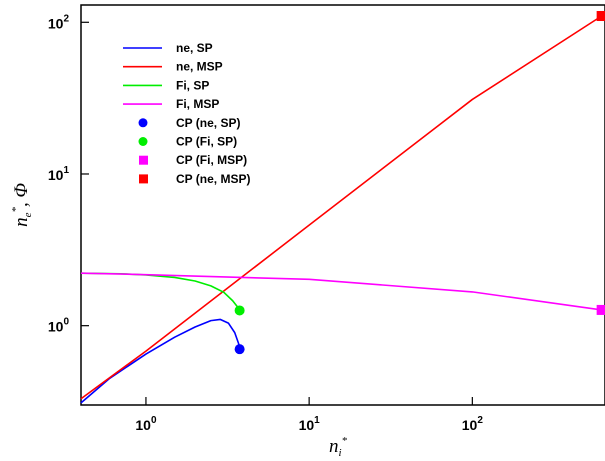 This screenshot has width=605, height=461. I want to click on marker-cp-fi-sp, so click(239, 310).